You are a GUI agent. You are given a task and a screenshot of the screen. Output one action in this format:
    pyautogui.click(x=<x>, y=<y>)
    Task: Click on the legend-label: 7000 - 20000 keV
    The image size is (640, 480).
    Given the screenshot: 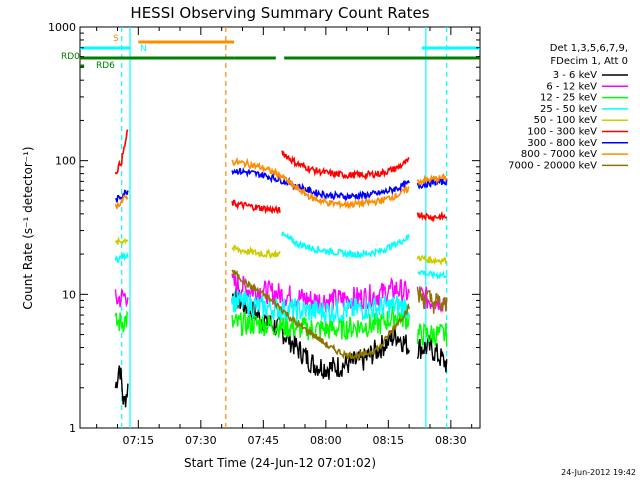 What is the action you would take?
    pyautogui.click(x=552, y=165)
    